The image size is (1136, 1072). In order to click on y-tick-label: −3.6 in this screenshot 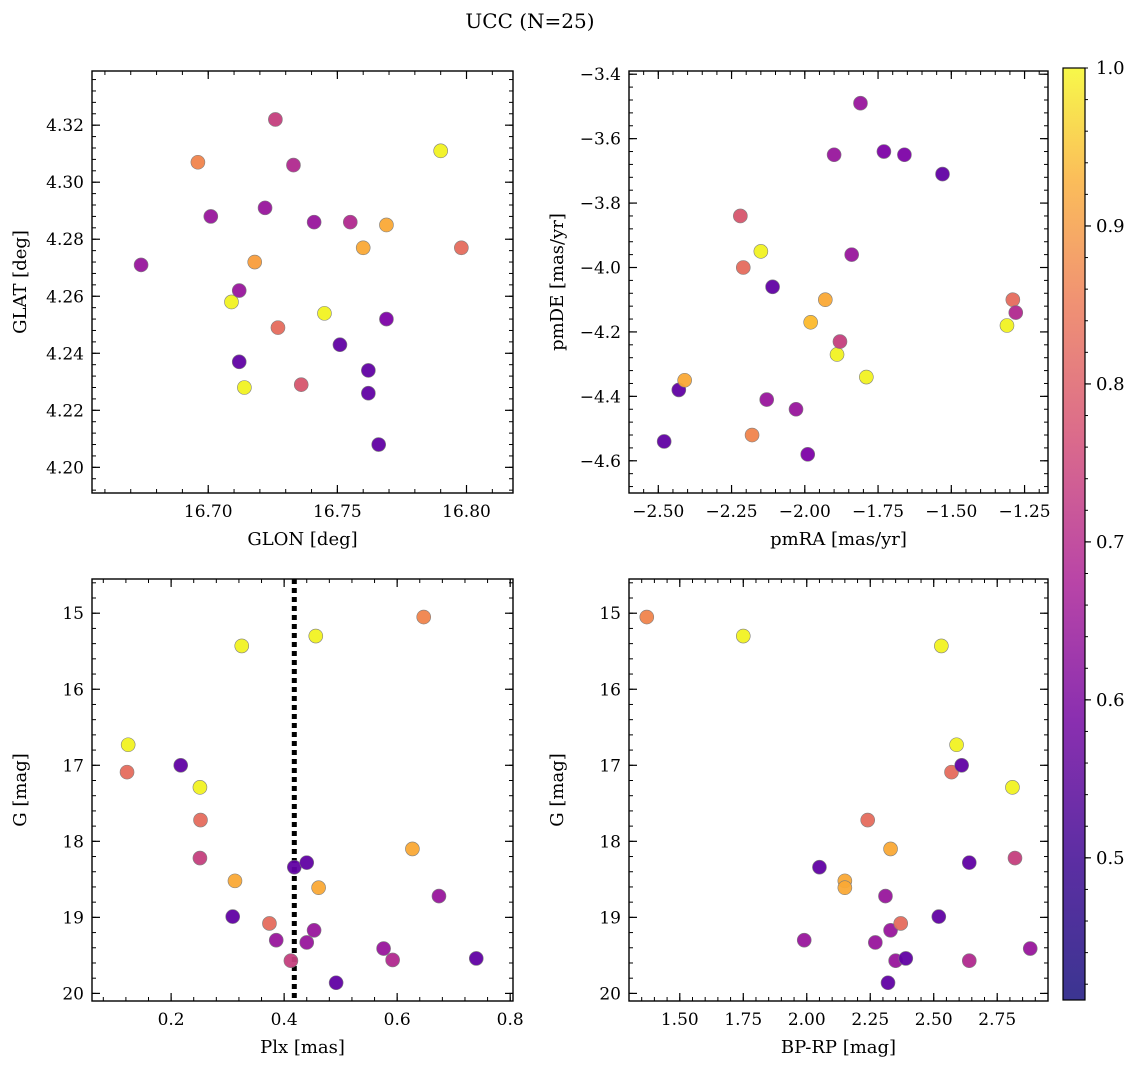, I will do `click(600, 140)`.